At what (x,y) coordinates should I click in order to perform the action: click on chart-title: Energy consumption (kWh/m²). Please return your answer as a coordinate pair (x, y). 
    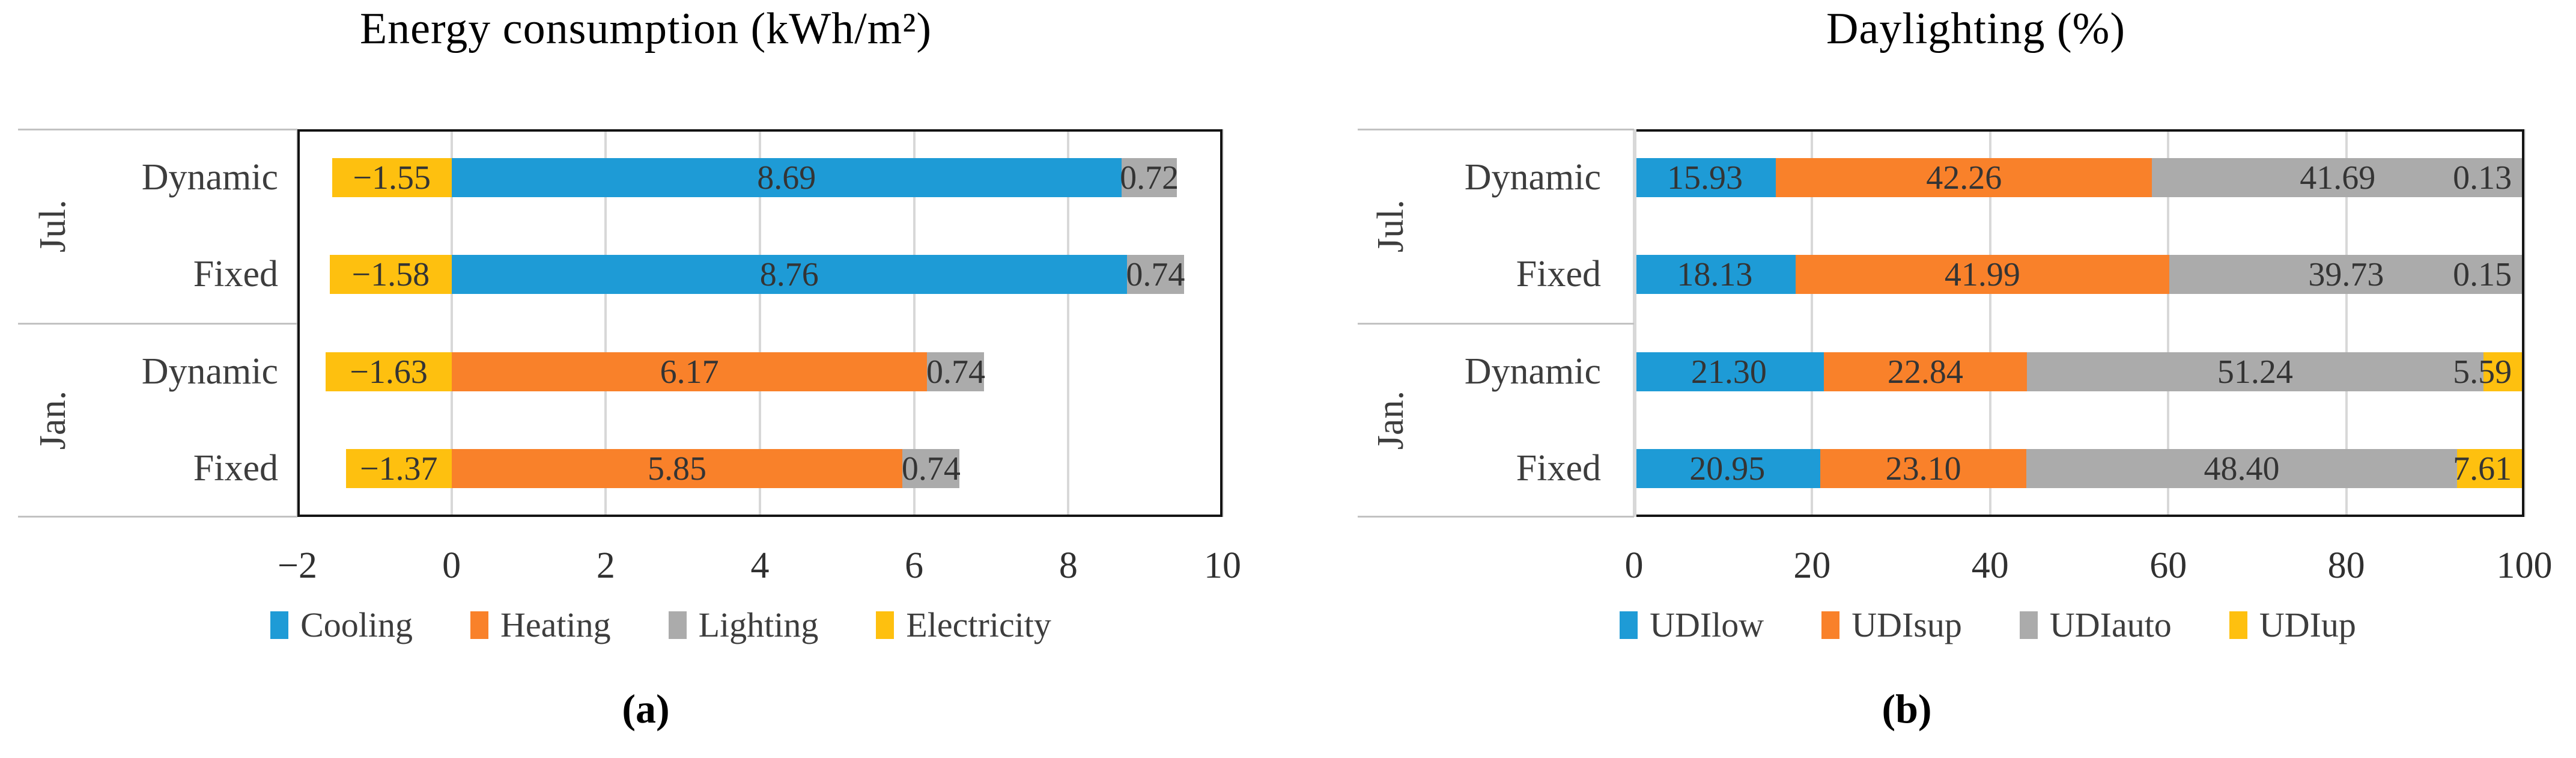
    Looking at the image, I should click on (646, 28).